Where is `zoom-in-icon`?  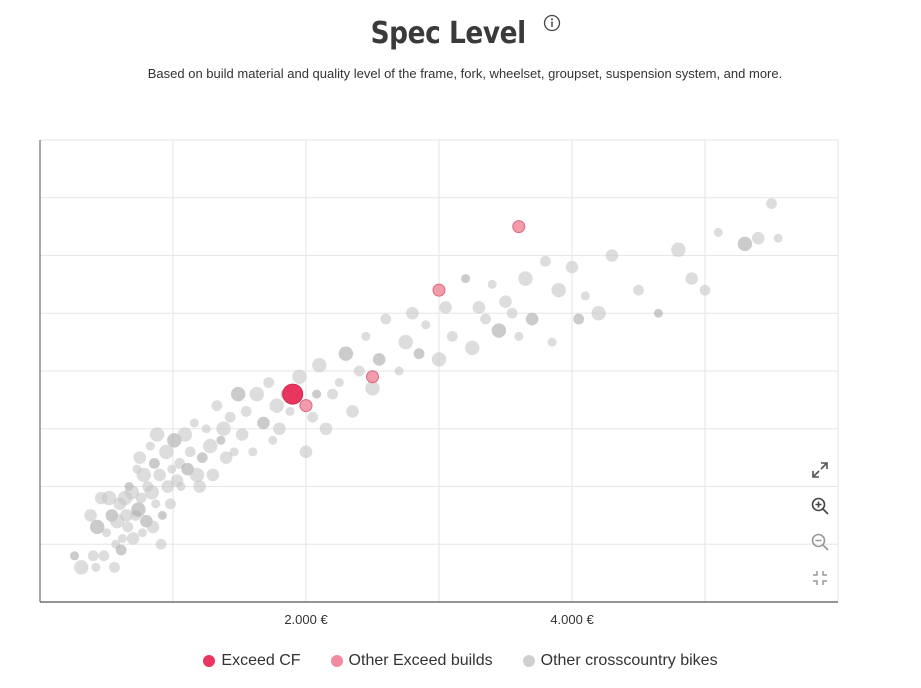
zoom-in-icon is located at coordinates (820, 506).